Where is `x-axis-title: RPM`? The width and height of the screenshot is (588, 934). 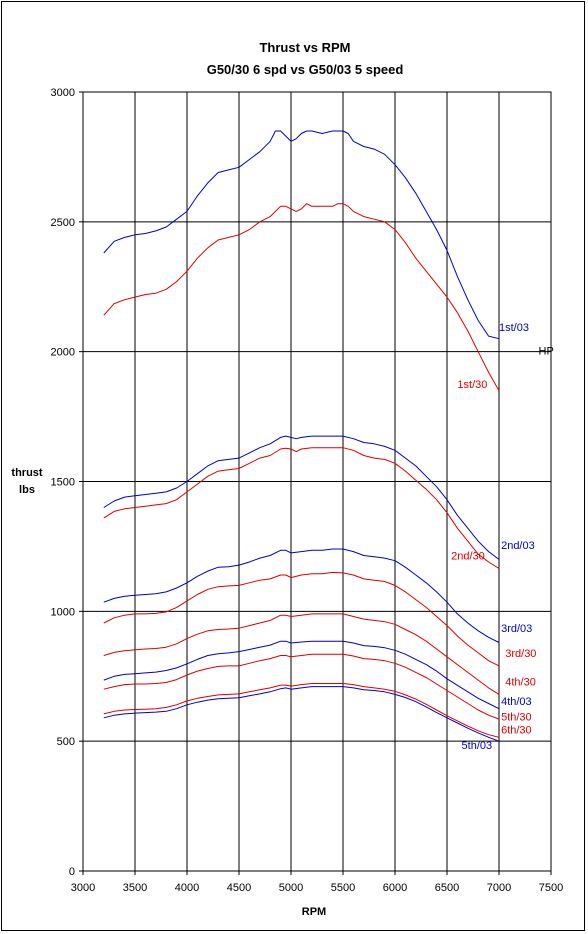 x-axis-title: RPM is located at coordinates (314, 912).